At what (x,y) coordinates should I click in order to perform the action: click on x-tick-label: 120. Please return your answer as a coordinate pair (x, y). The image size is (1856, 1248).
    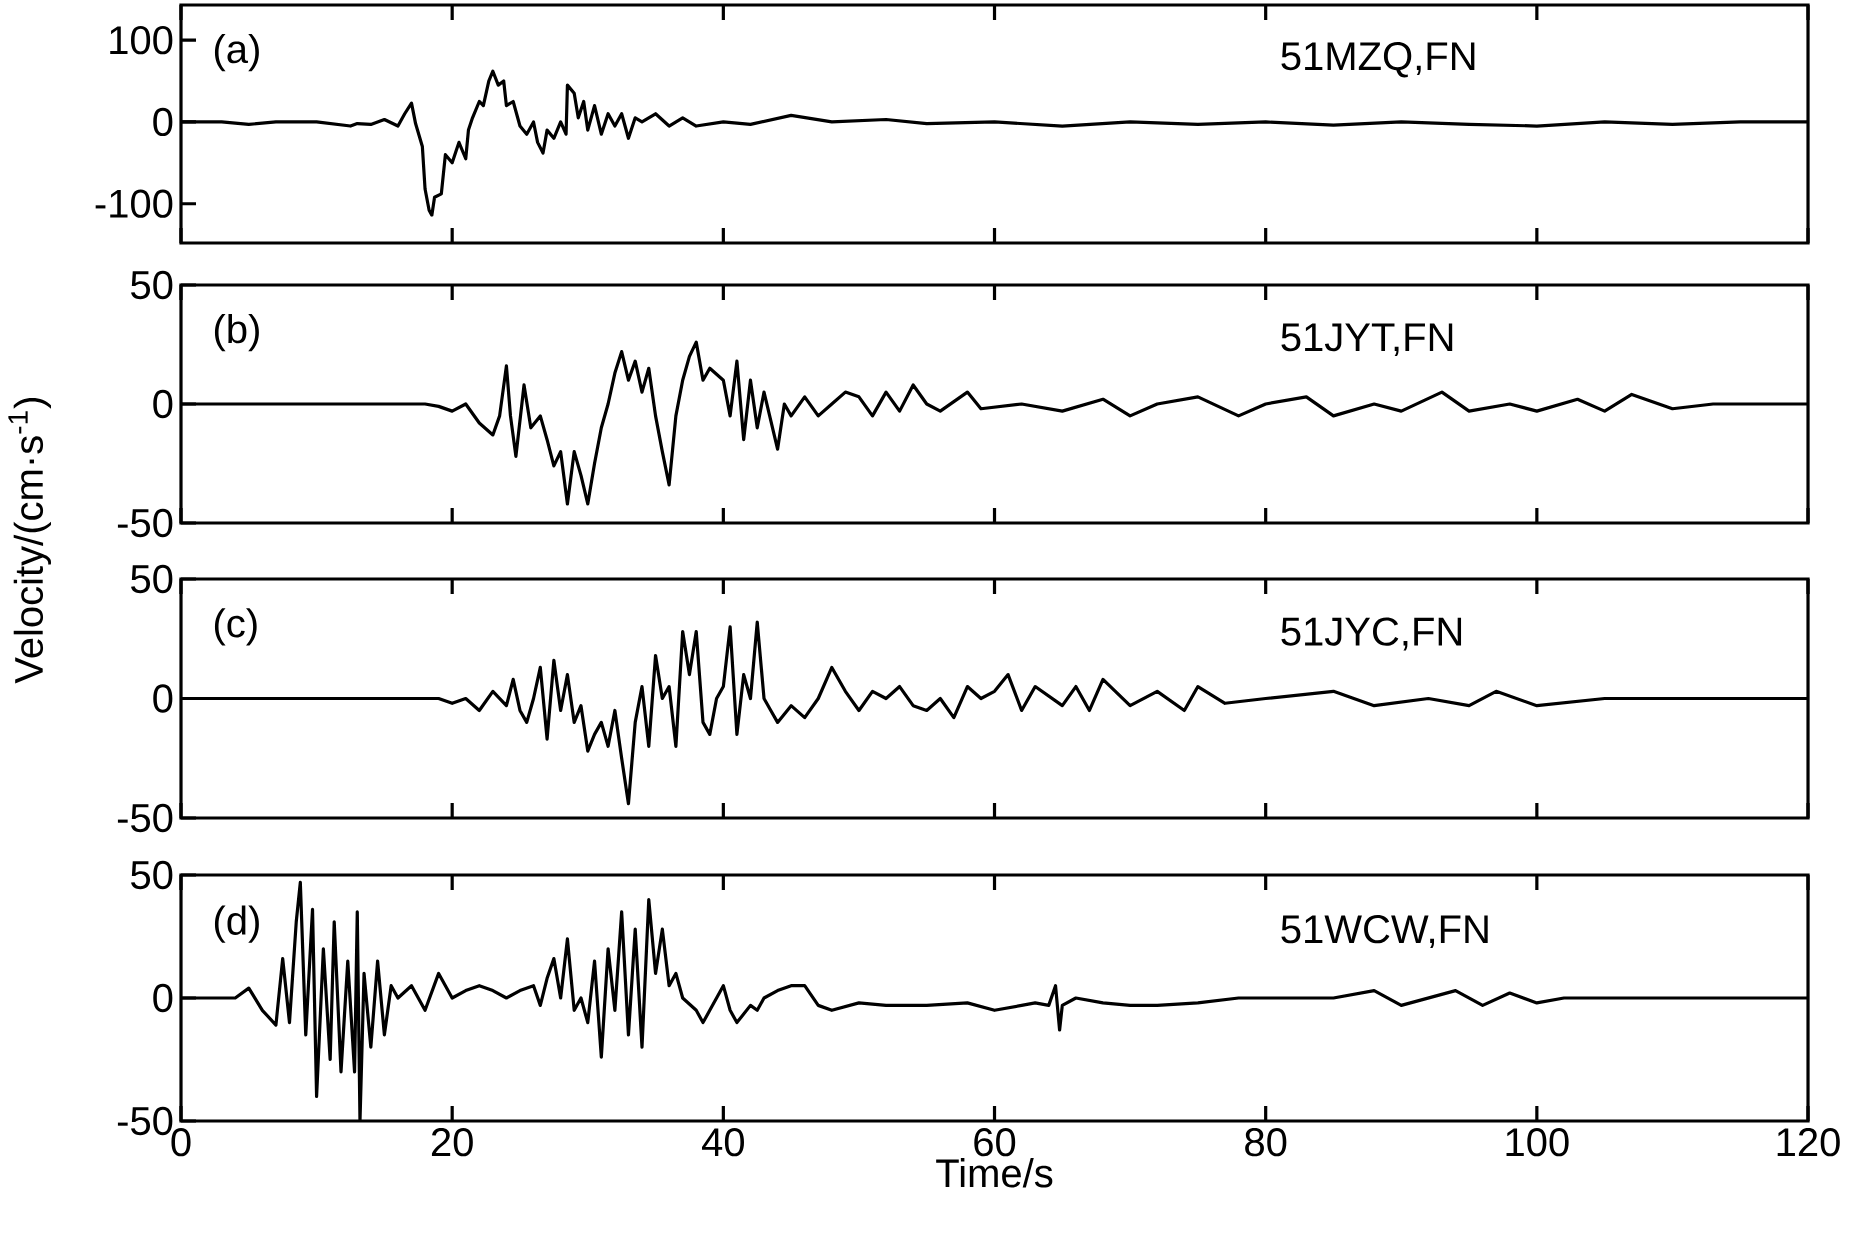
    Looking at the image, I should click on (1808, 1142).